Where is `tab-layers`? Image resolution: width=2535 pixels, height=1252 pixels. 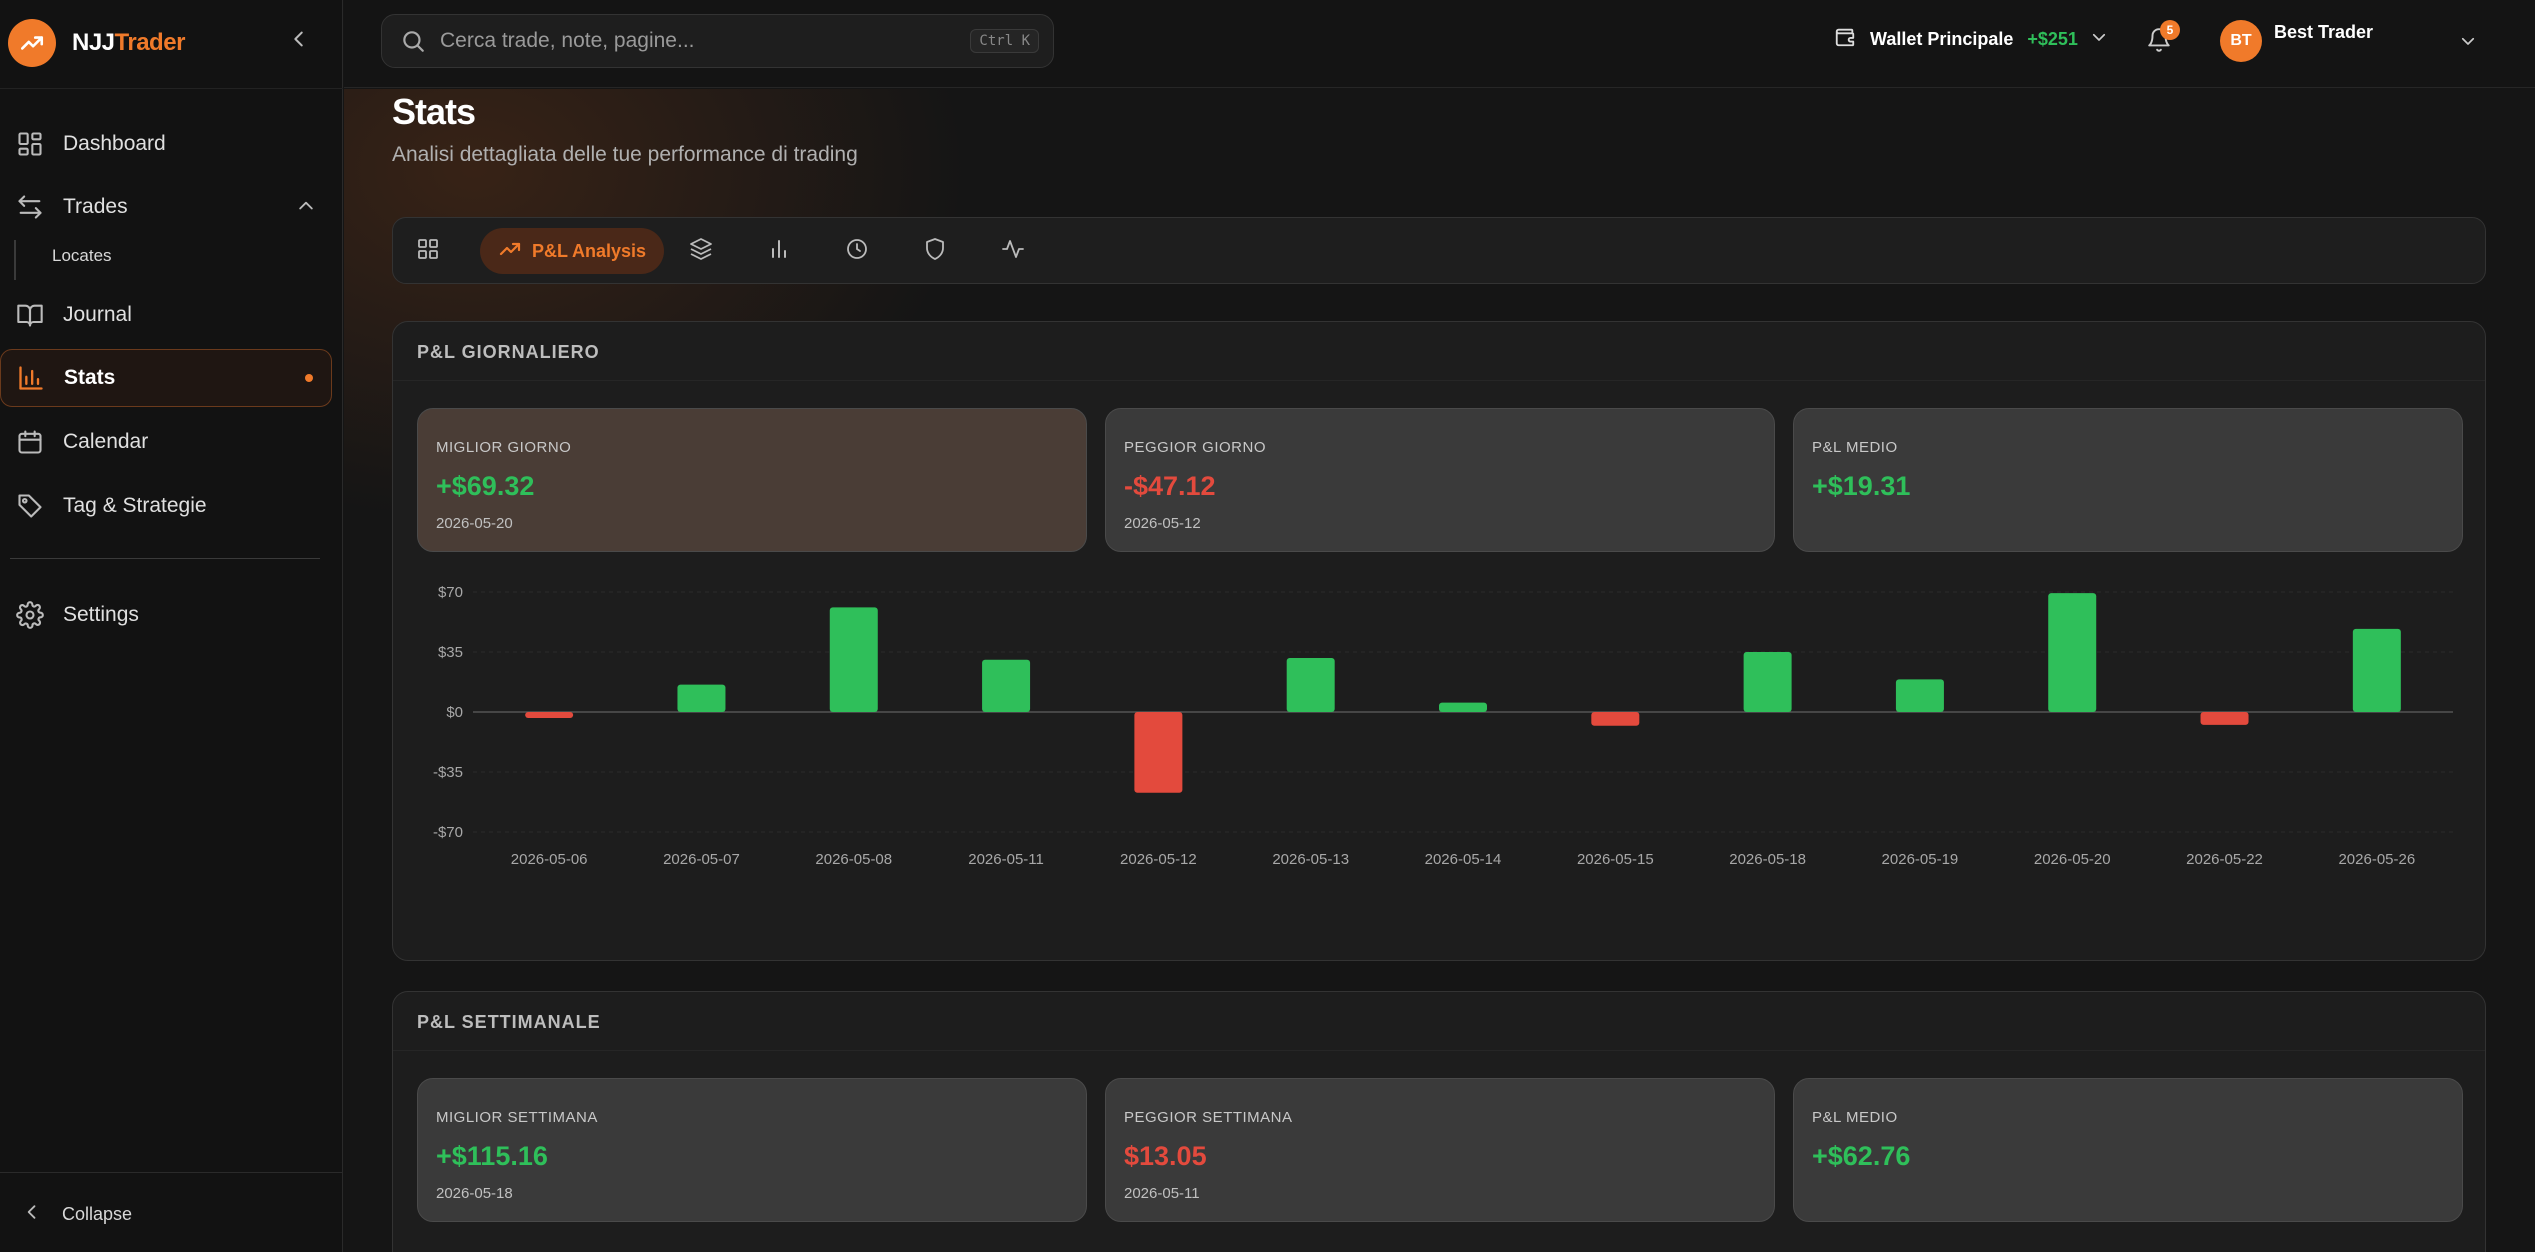 tab-layers is located at coordinates (701, 251).